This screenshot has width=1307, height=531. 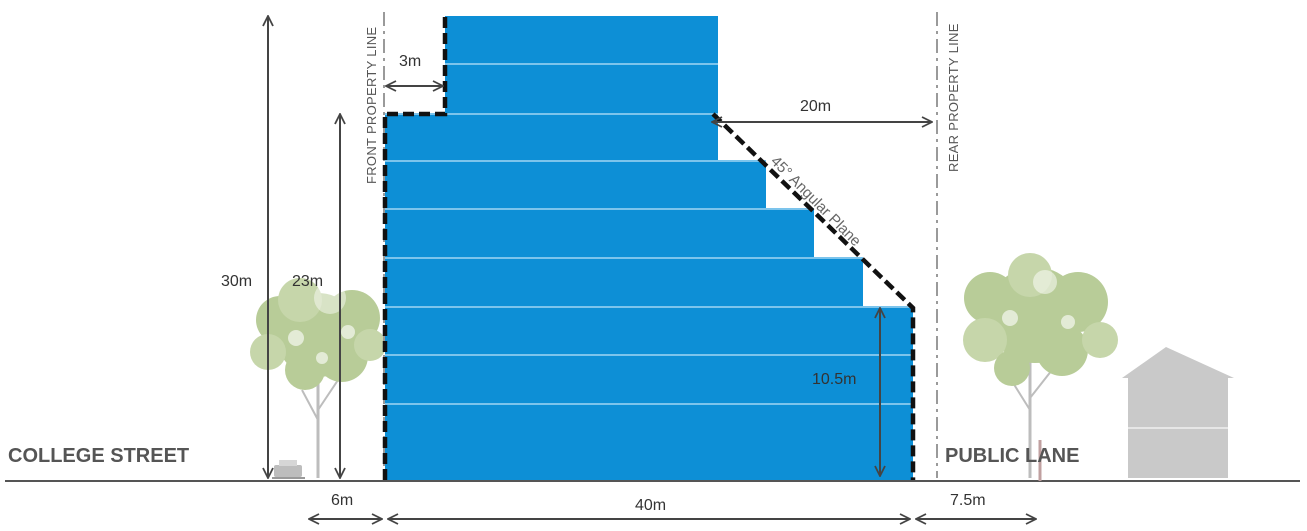 What do you see at coordinates (1178, 412) in the screenshot?
I see `house` at bounding box center [1178, 412].